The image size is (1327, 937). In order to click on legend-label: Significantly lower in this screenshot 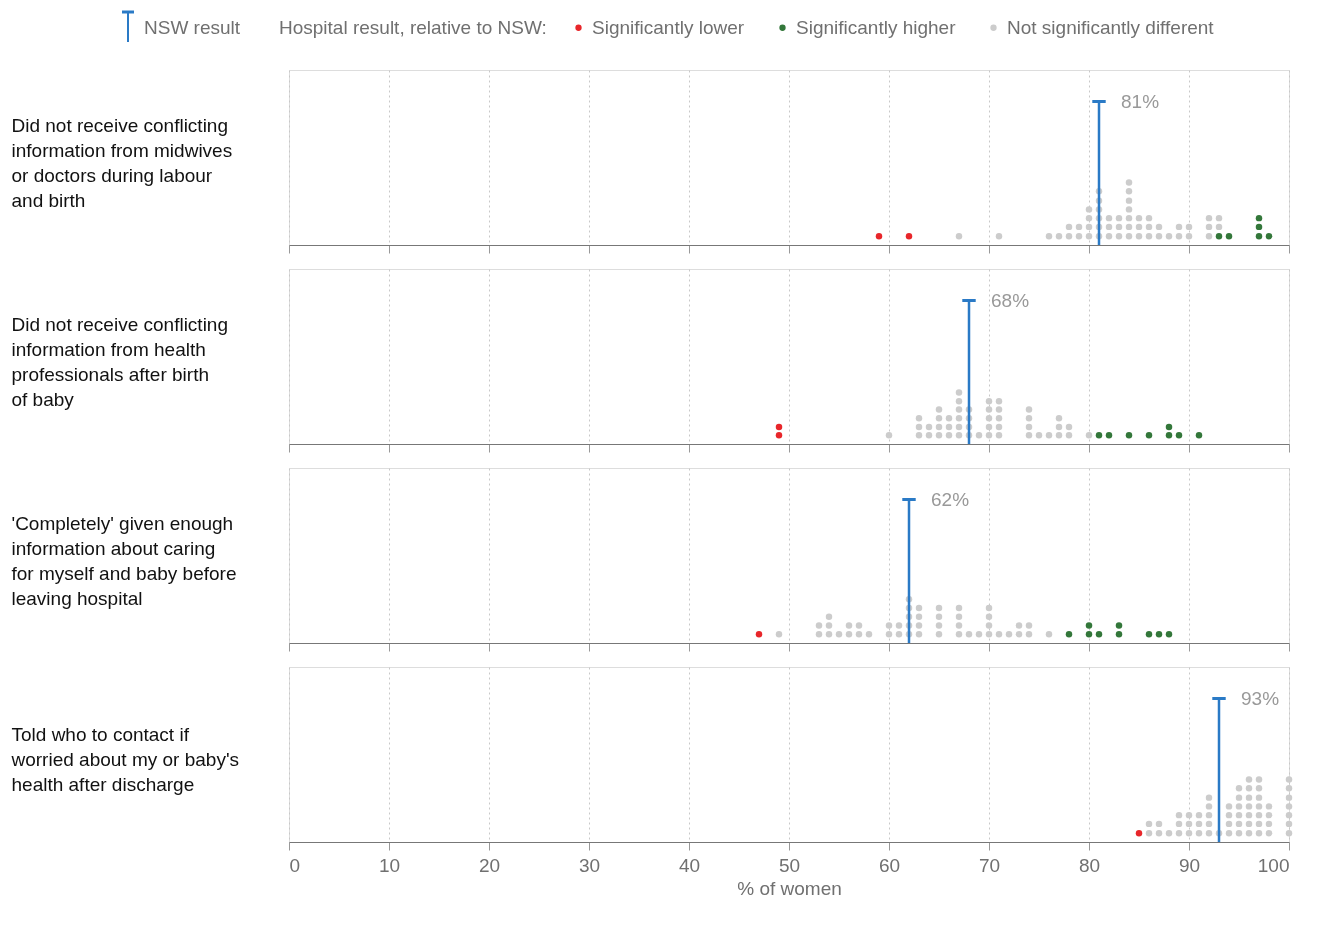, I will do `click(668, 27)`.